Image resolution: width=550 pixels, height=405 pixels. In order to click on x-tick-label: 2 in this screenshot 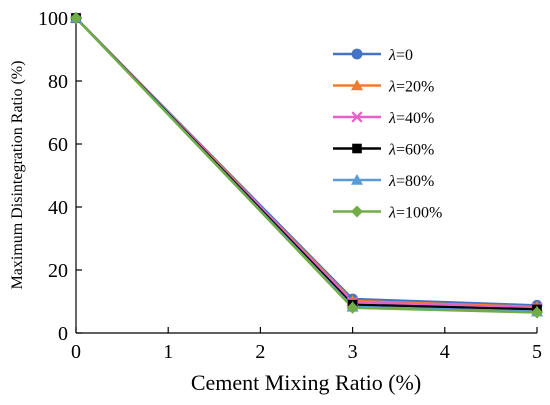, I will do `click(260, 352)`.